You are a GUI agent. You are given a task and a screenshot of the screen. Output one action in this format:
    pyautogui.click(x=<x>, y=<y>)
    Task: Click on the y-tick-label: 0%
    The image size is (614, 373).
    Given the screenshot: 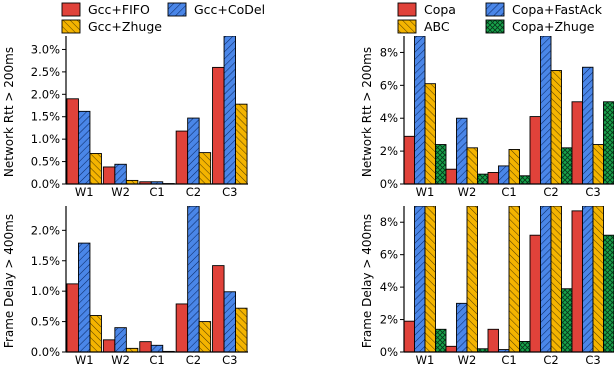 What is the action you would take?
    pyautogui.click(x=389, y=352)
    